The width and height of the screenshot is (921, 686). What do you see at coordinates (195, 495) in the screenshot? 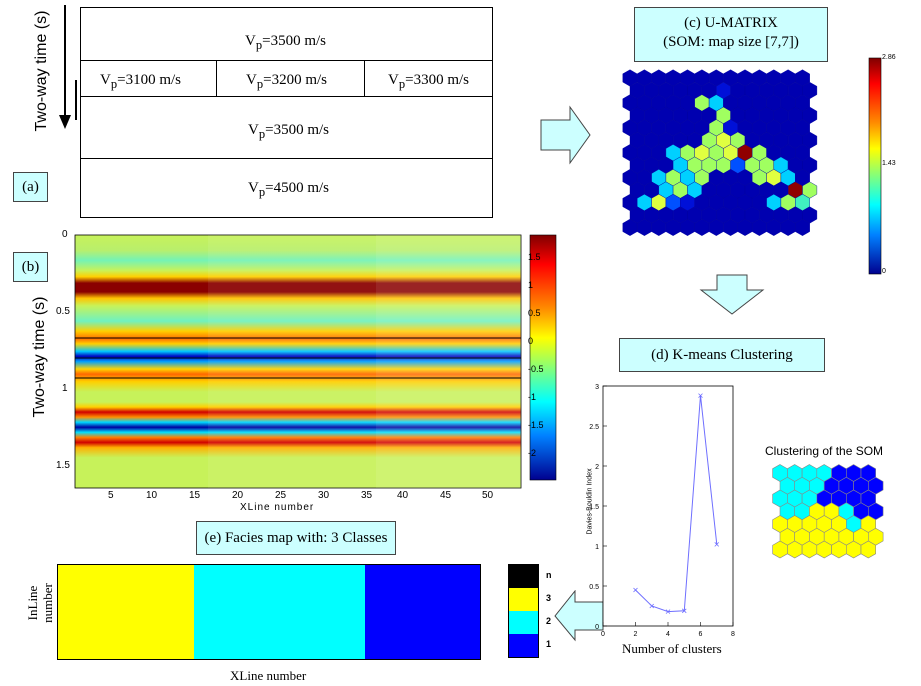
I see `seismic-xtick-3: 15` at bounding box center [195, 495].